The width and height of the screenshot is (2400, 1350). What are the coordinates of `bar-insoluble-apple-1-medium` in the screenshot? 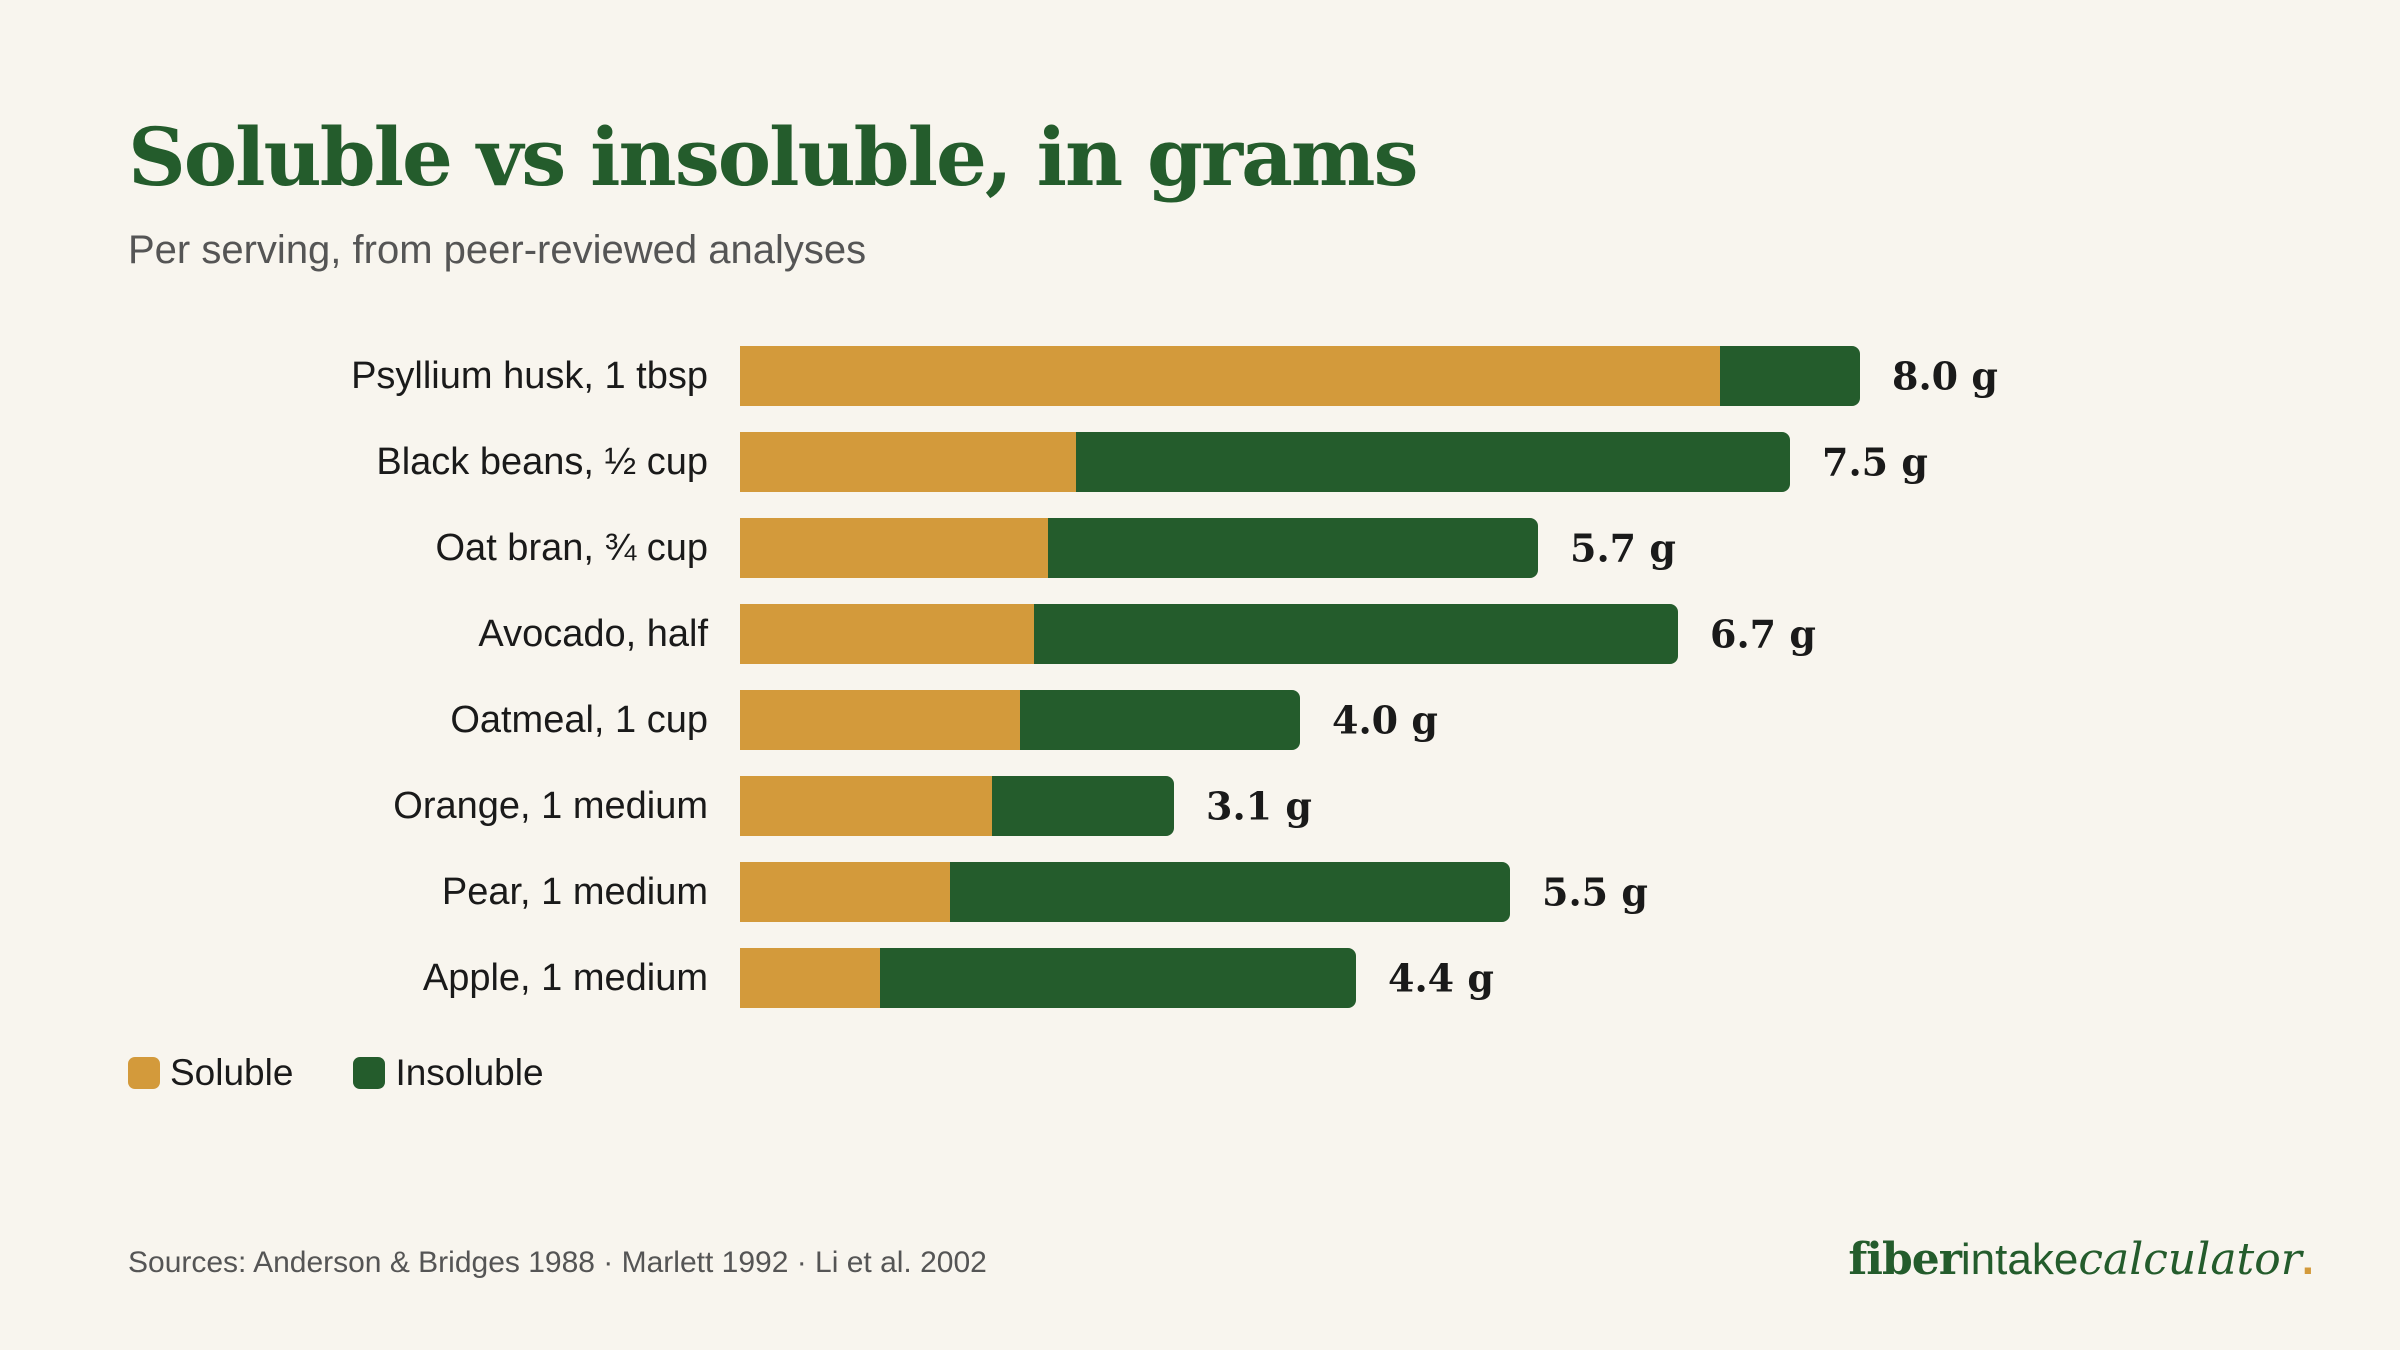 It's located at (1048, 978).